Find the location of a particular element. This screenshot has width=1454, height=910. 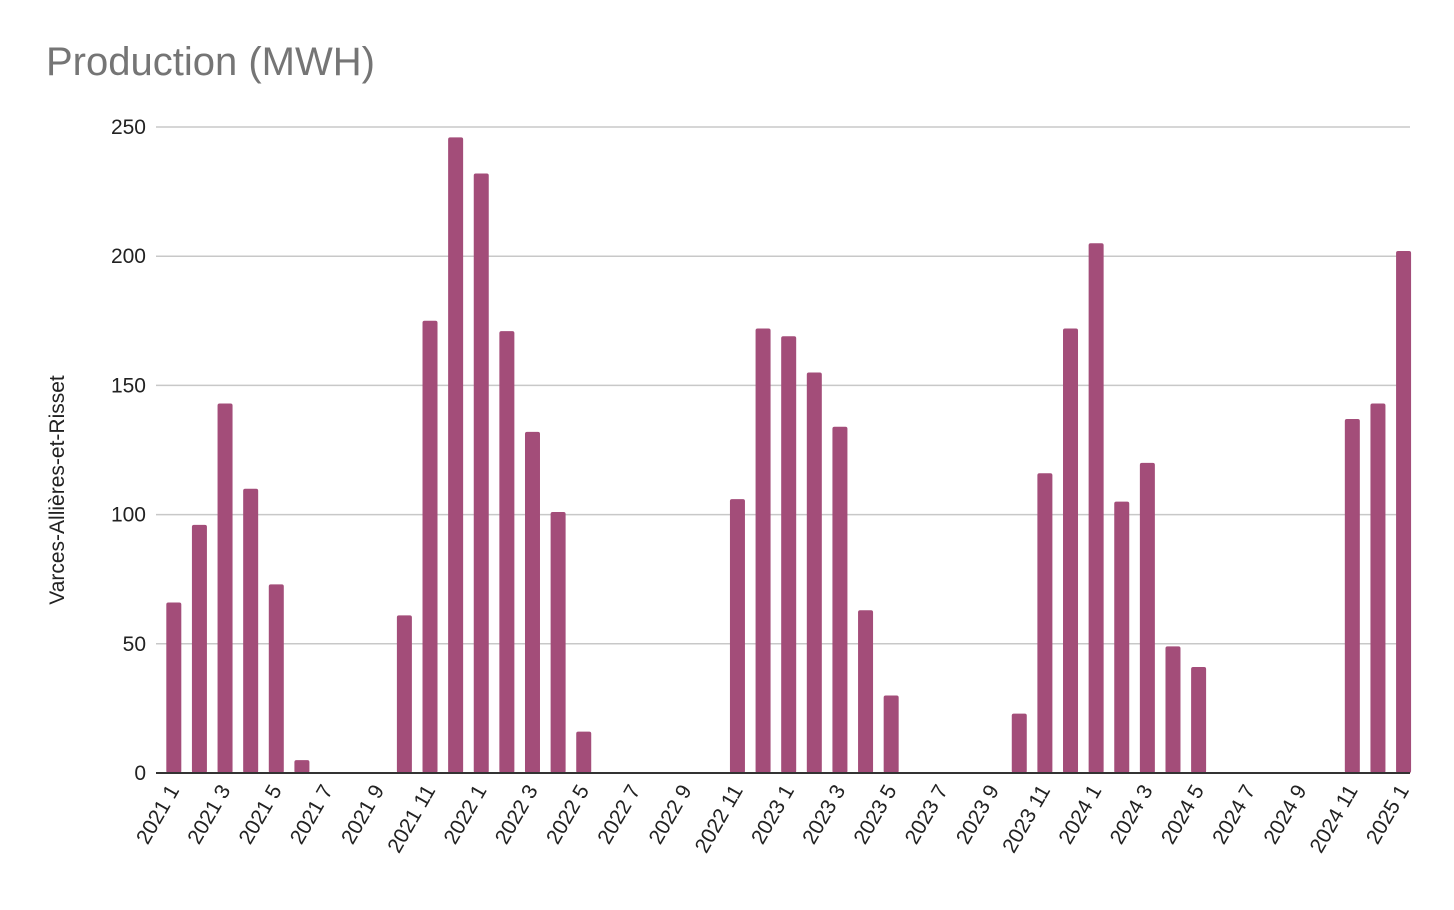

x-tick-label: 2024 9 is located at coordinates (1285, 814).